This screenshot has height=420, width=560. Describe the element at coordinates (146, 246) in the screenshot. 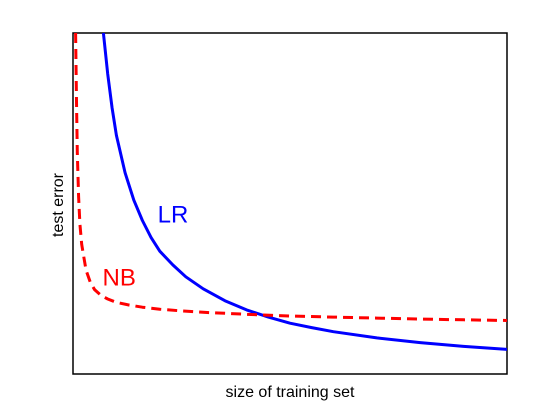

I see `annotation-layer: LR NB` at that location.